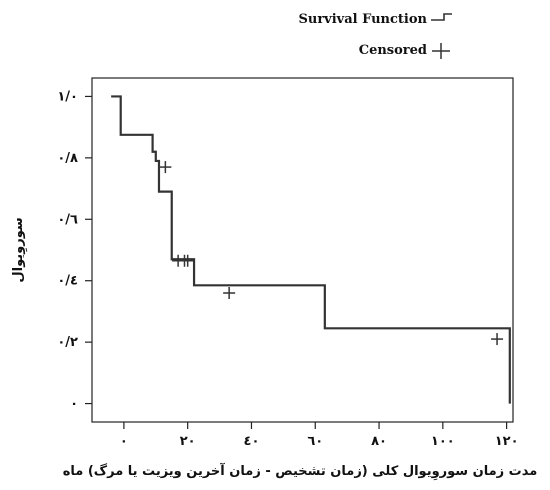  Describe the element at coordinates (375, 35) in the screenshot. I see `legend: Survival Function Censored` at that location.